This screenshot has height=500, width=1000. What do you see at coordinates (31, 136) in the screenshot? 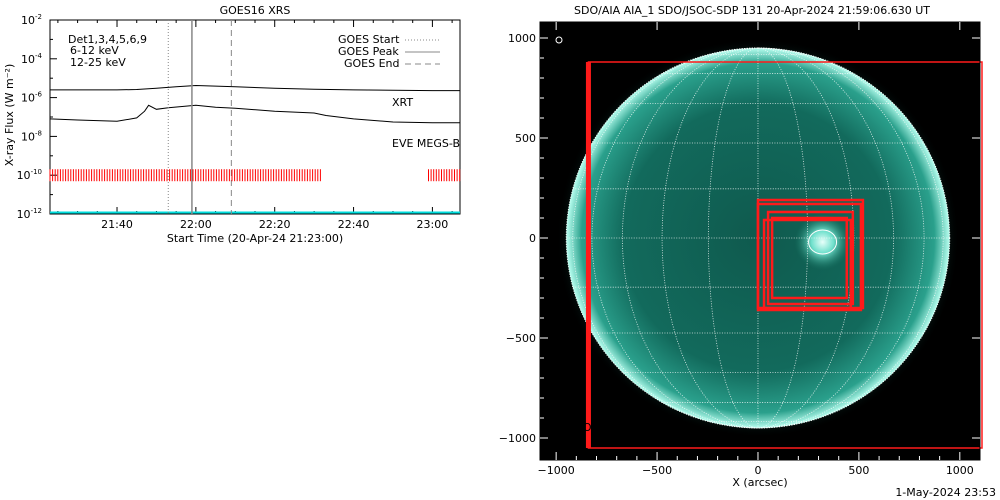
I see `goes-y-tick-label: 10⁻⁸` at bounding box center [31, 136].